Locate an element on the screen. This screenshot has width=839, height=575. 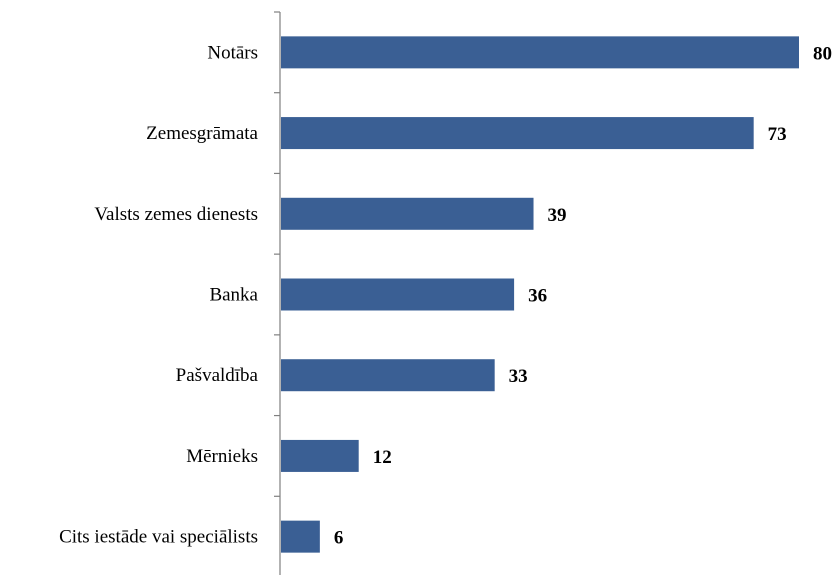
category-label: Cits iestāde vai speciālists is located at coordinates (158, 537).